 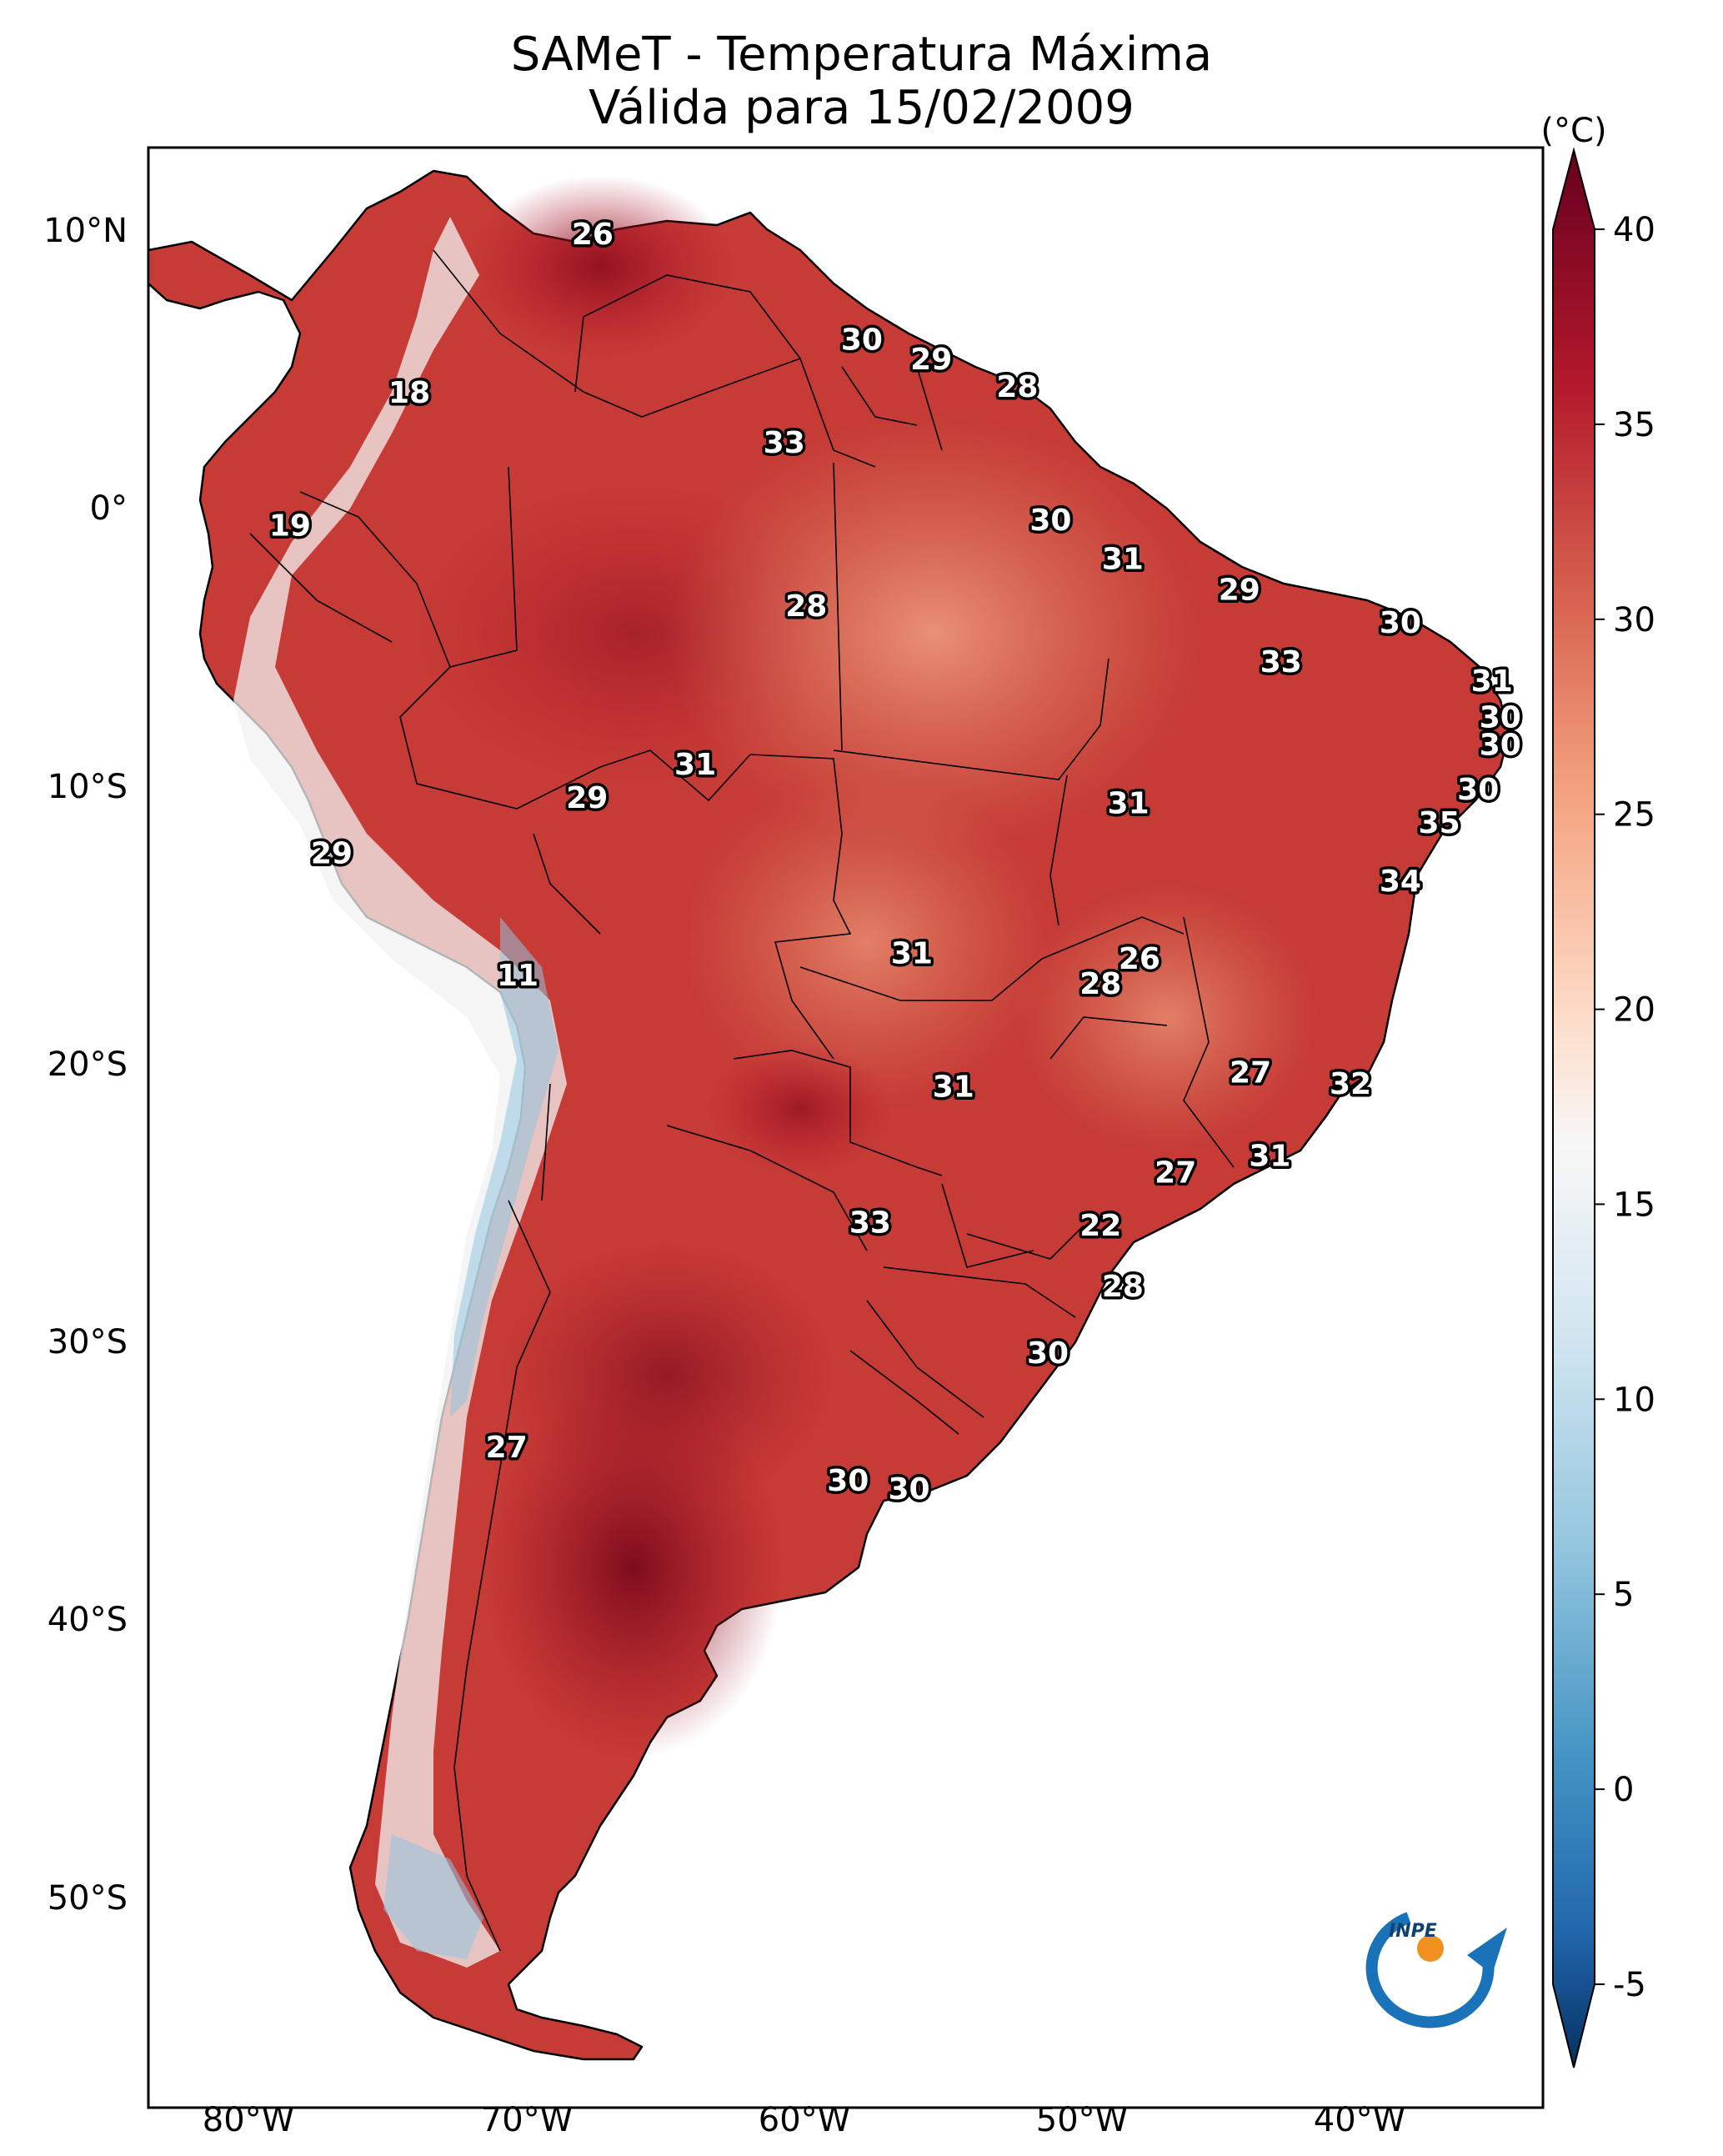 What do you see at coordinates (290, 526) in the screenshot?
I see `station-label: 19` at bounding box center [290, 526].